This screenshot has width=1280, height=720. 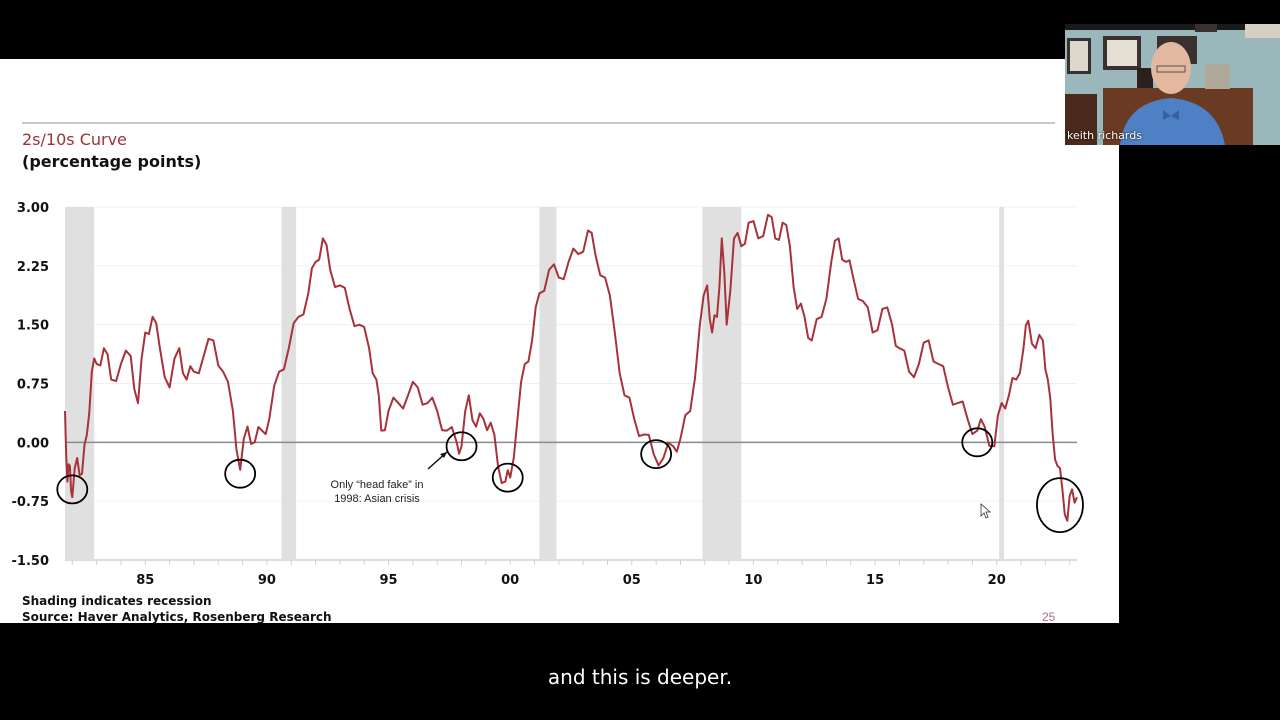 What do you see at coordinates (875, 580) in the screenshot?
I see `svg-text: 15` at bounding box center [875, 580].